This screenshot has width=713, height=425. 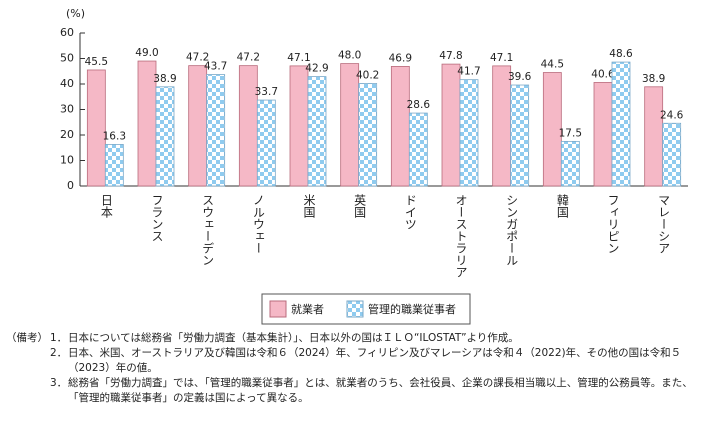 I want to click on x-tick-label: フィリピン, so click(x=613, y=224).